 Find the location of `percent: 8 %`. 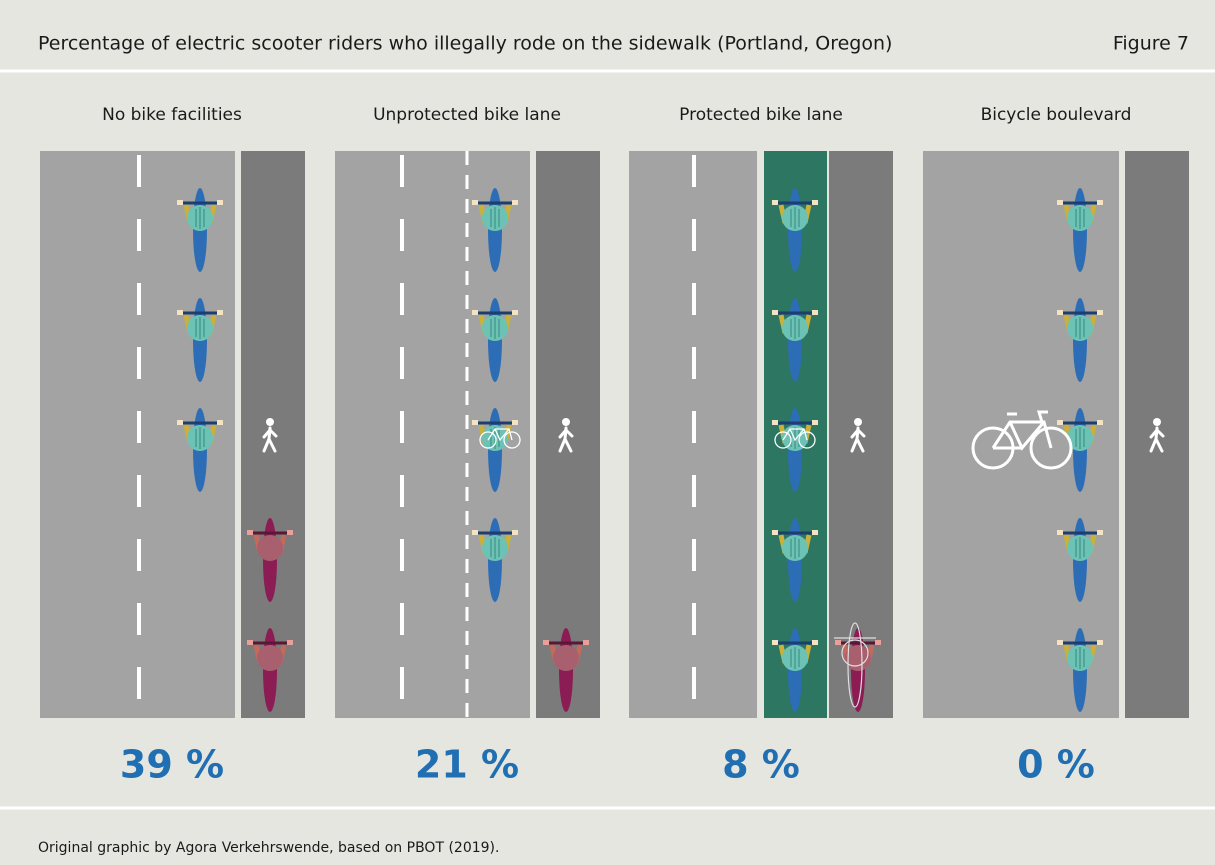

percent: 8 % is located at coordinates (761, 765).